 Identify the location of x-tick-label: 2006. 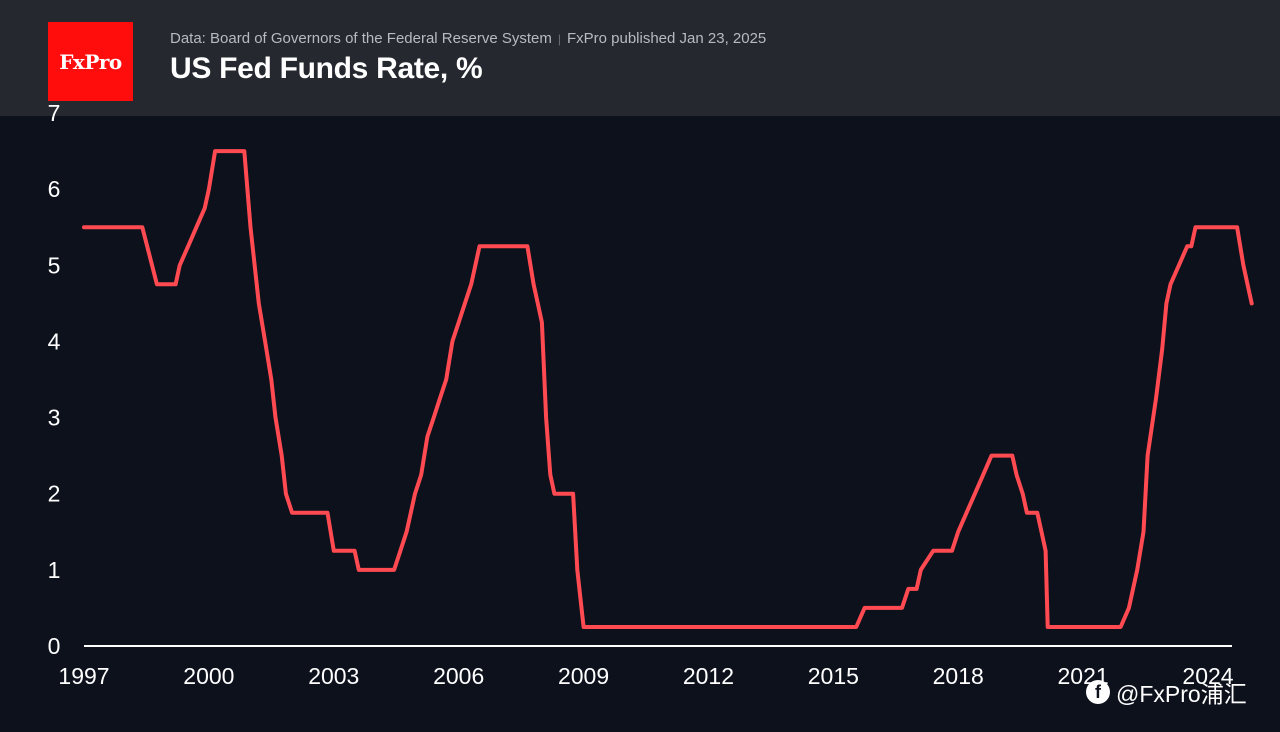
(458, 676).